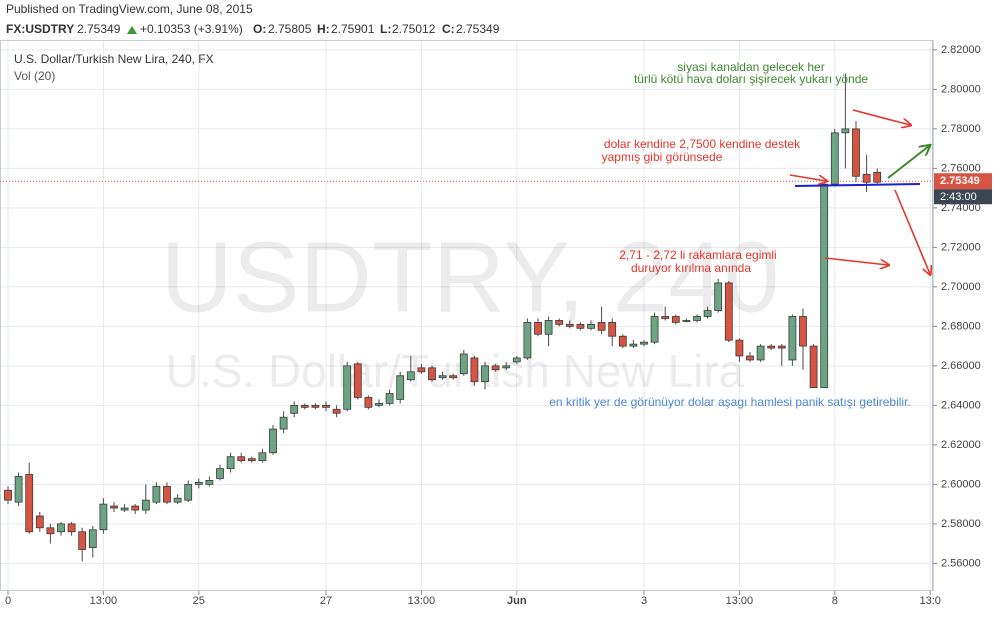 Image resolution: width=996 pixels, height=619 pixels. I want to click on y-tick-label: 2.82000, so click(961, 50).